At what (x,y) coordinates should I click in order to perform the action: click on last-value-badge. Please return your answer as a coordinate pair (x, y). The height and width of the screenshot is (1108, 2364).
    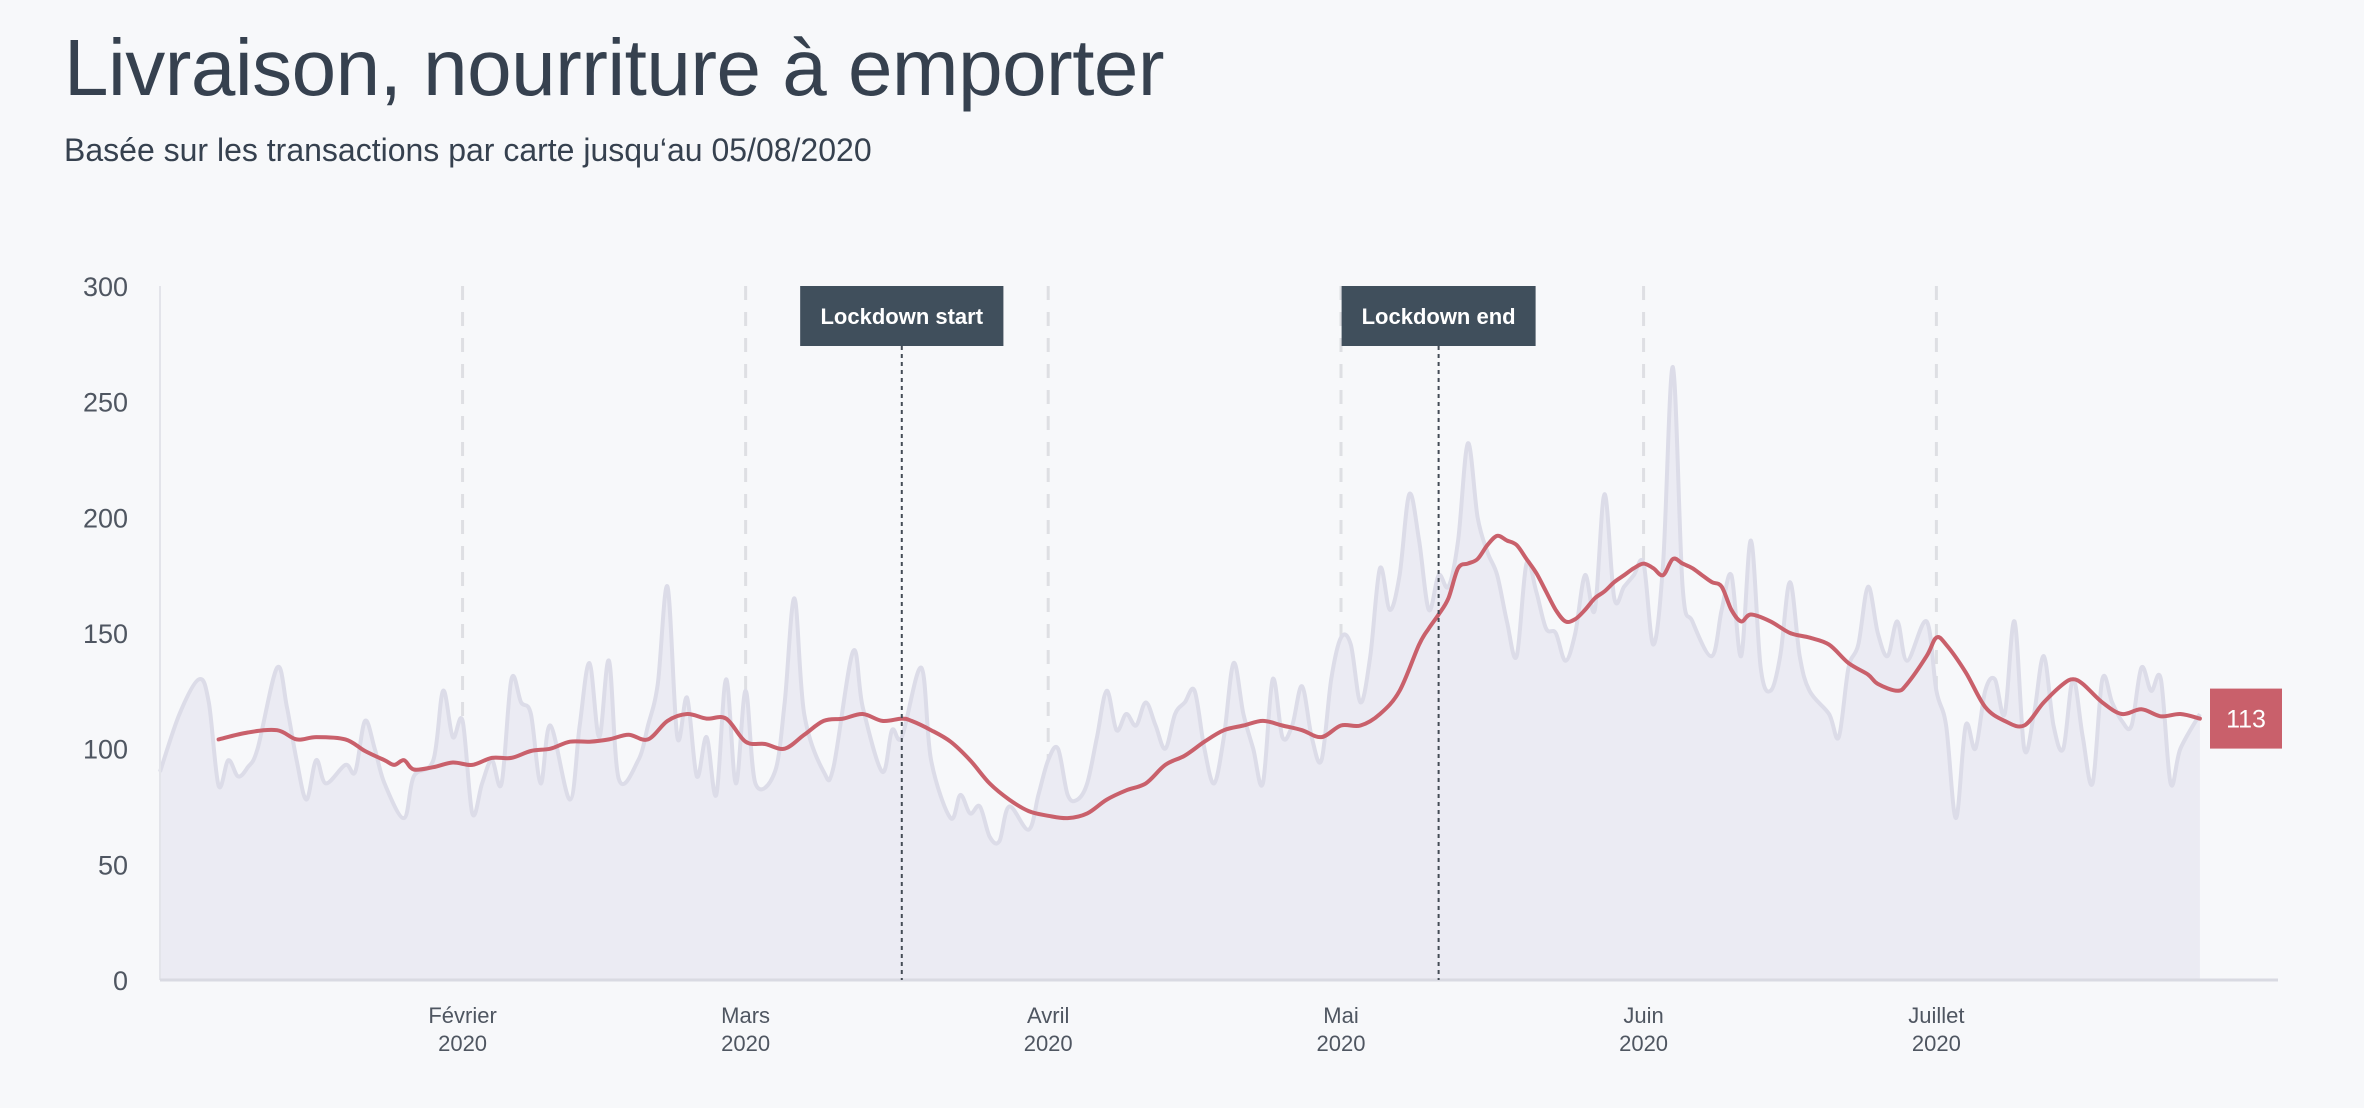
    Looking at the image, I should click on (2246, 718).